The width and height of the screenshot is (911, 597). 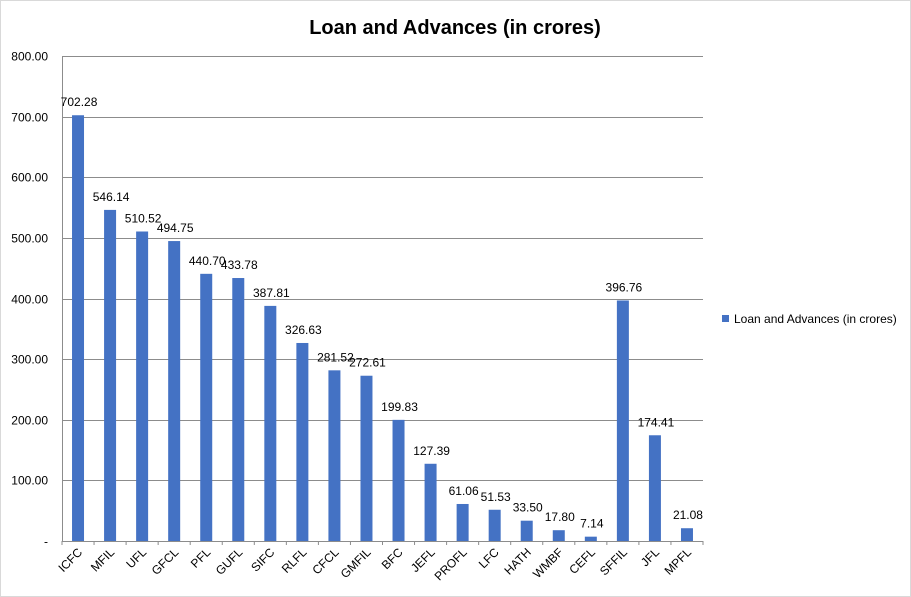 What do you see at coordinates (262, 559) in the screenshot?
I see `x-tick-label: SIFC` at bounding box center [262, 559].